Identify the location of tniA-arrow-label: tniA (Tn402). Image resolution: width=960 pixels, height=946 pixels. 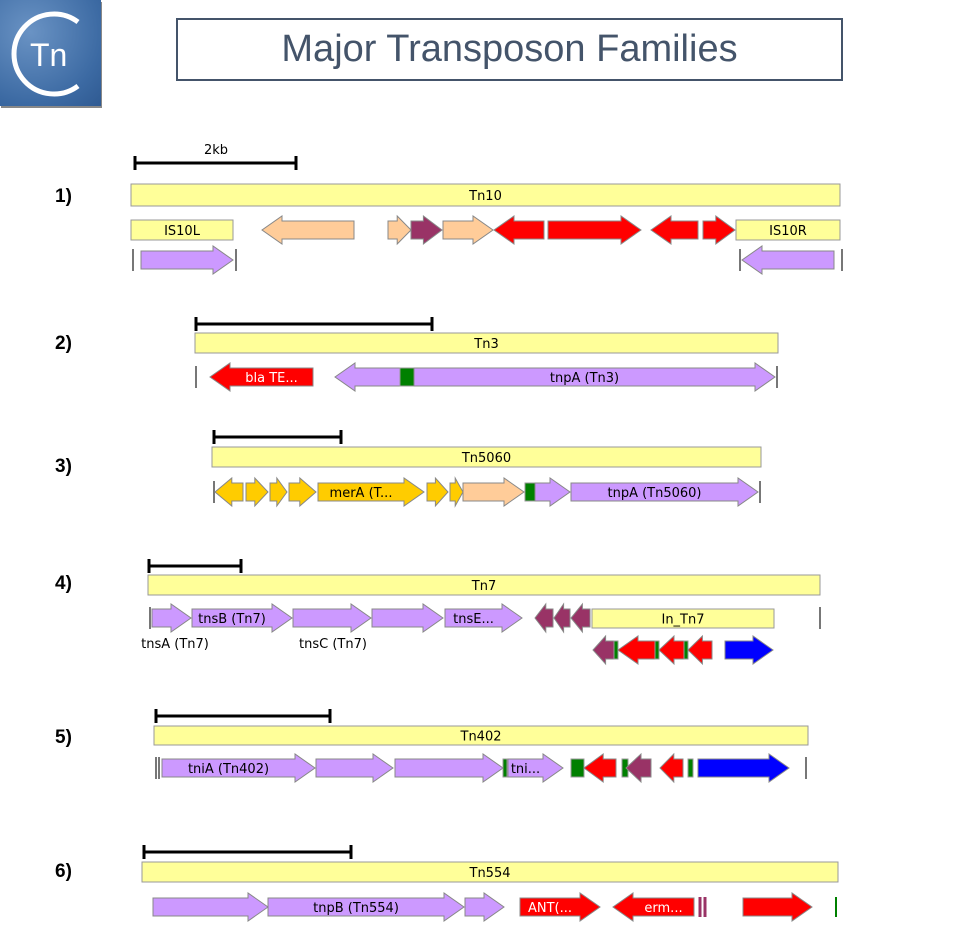
(228, 769).